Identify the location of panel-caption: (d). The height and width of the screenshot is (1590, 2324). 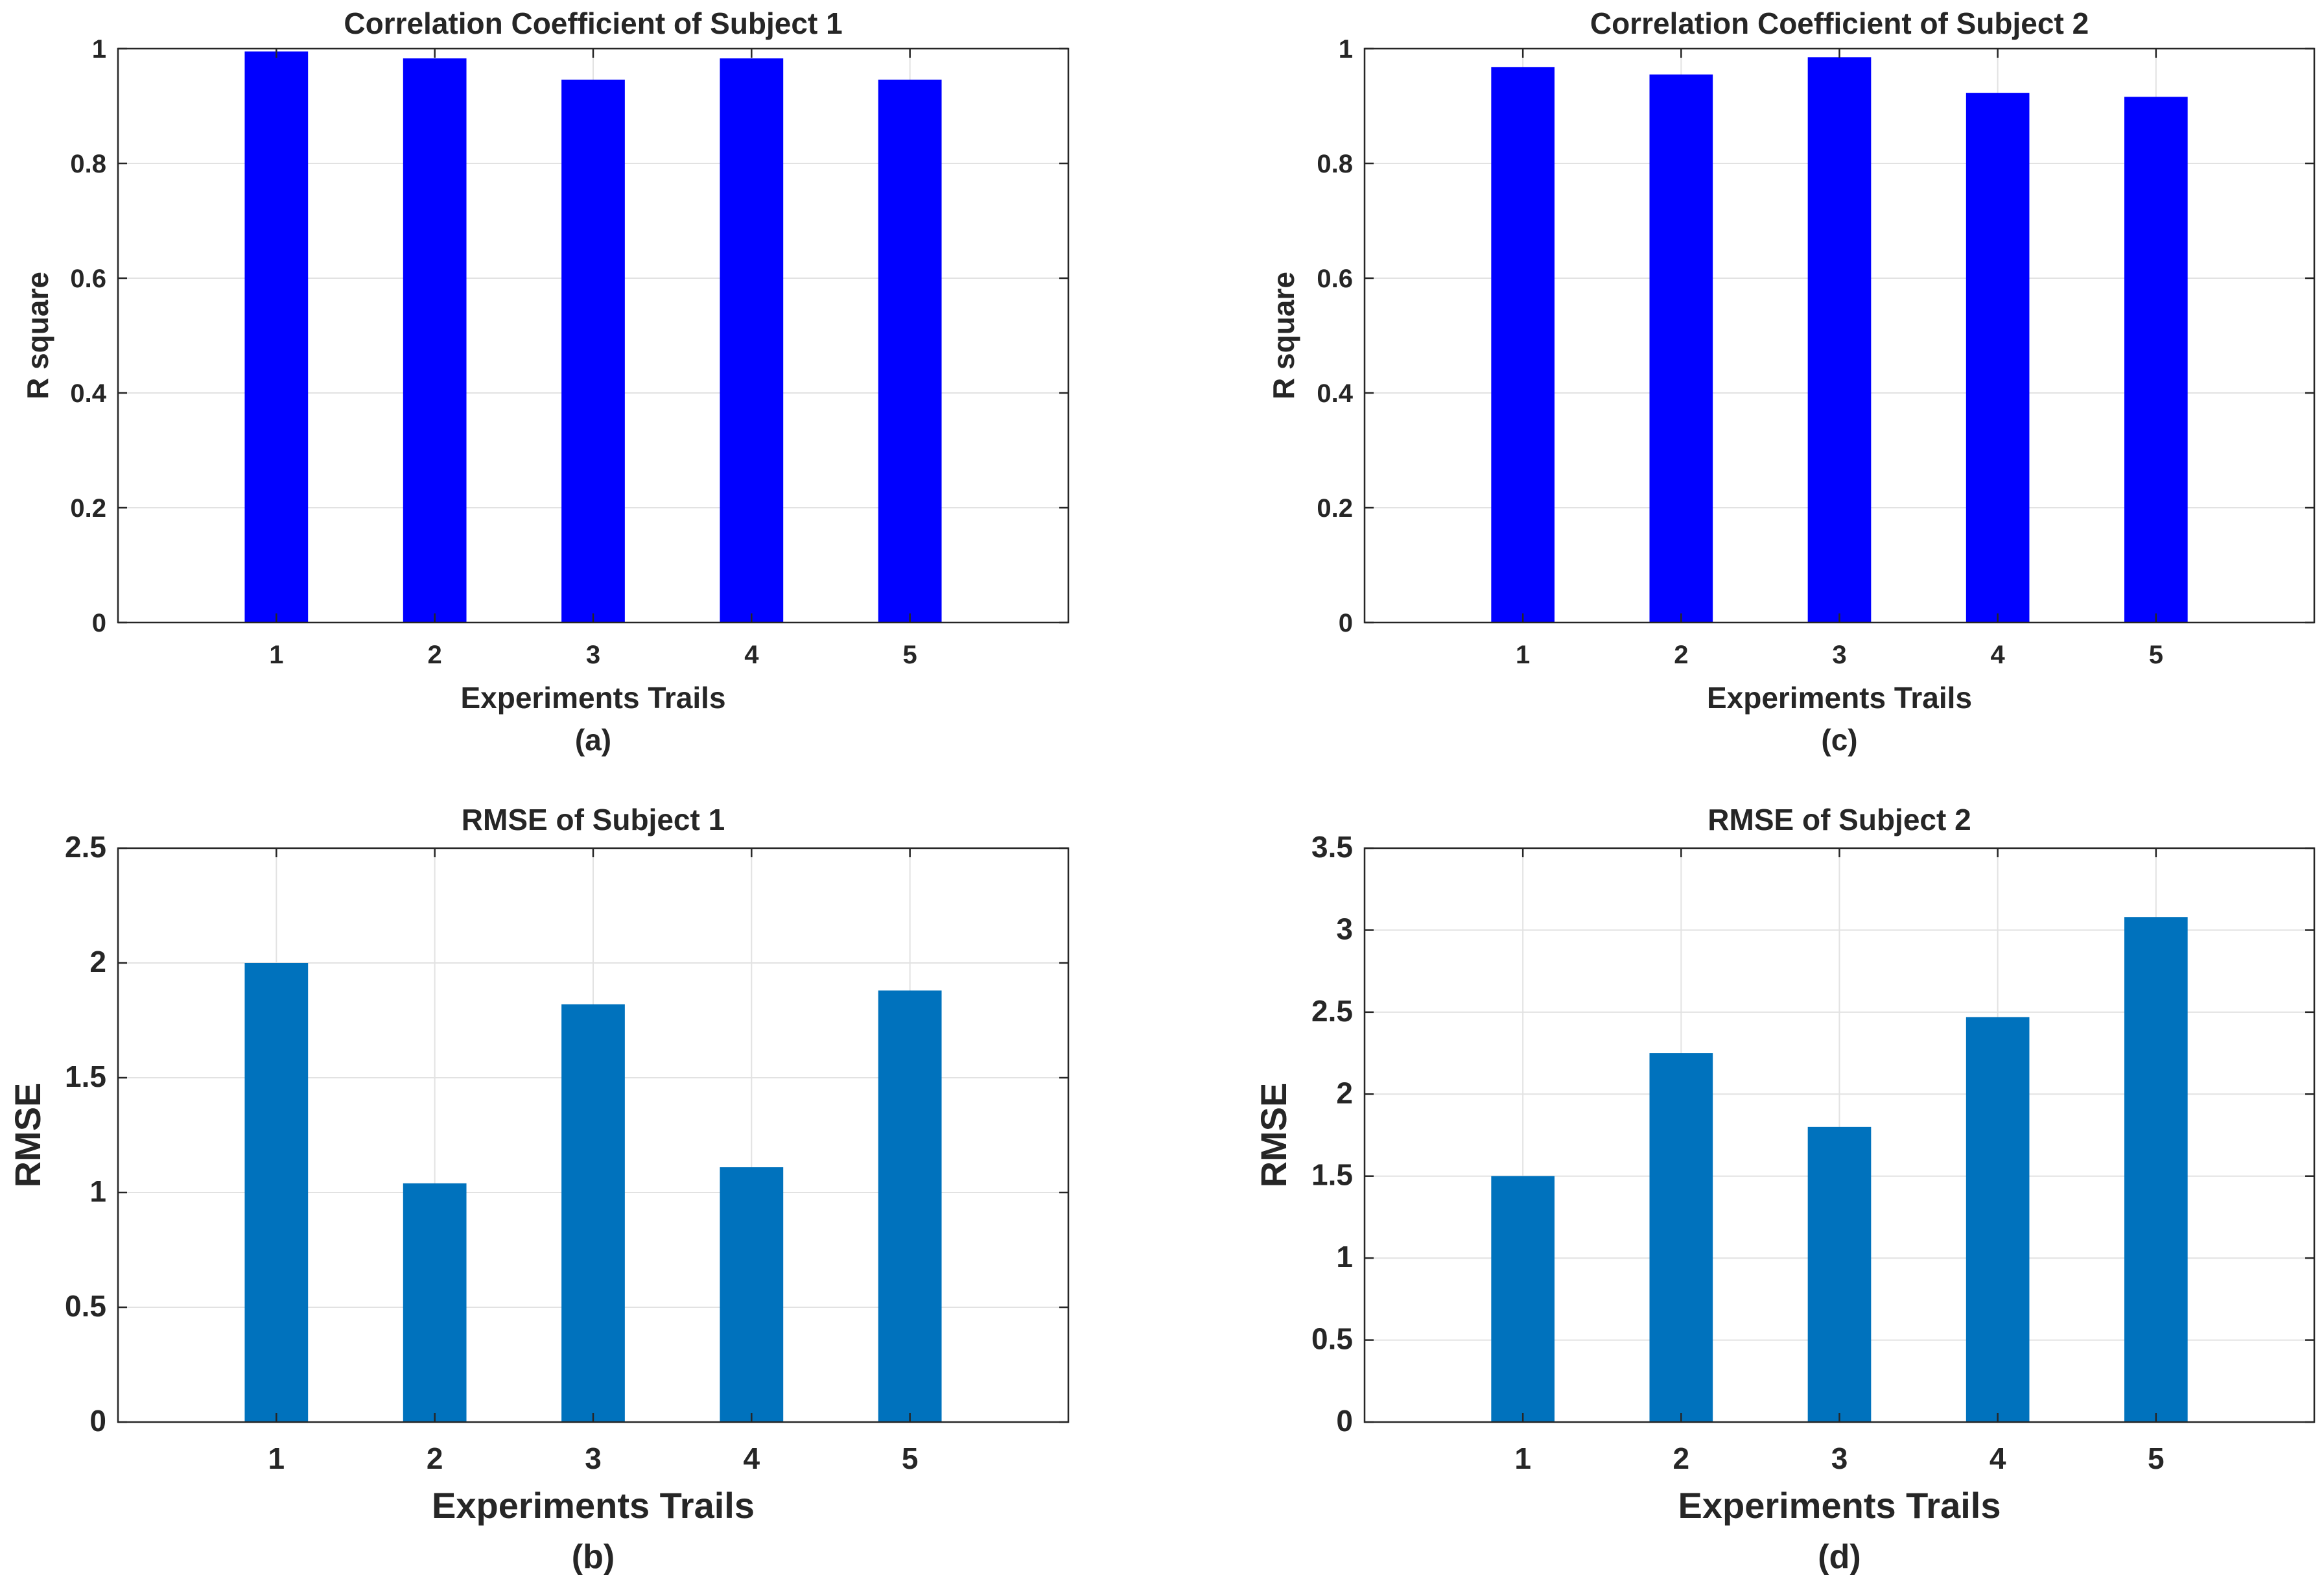
(1839, 1557).